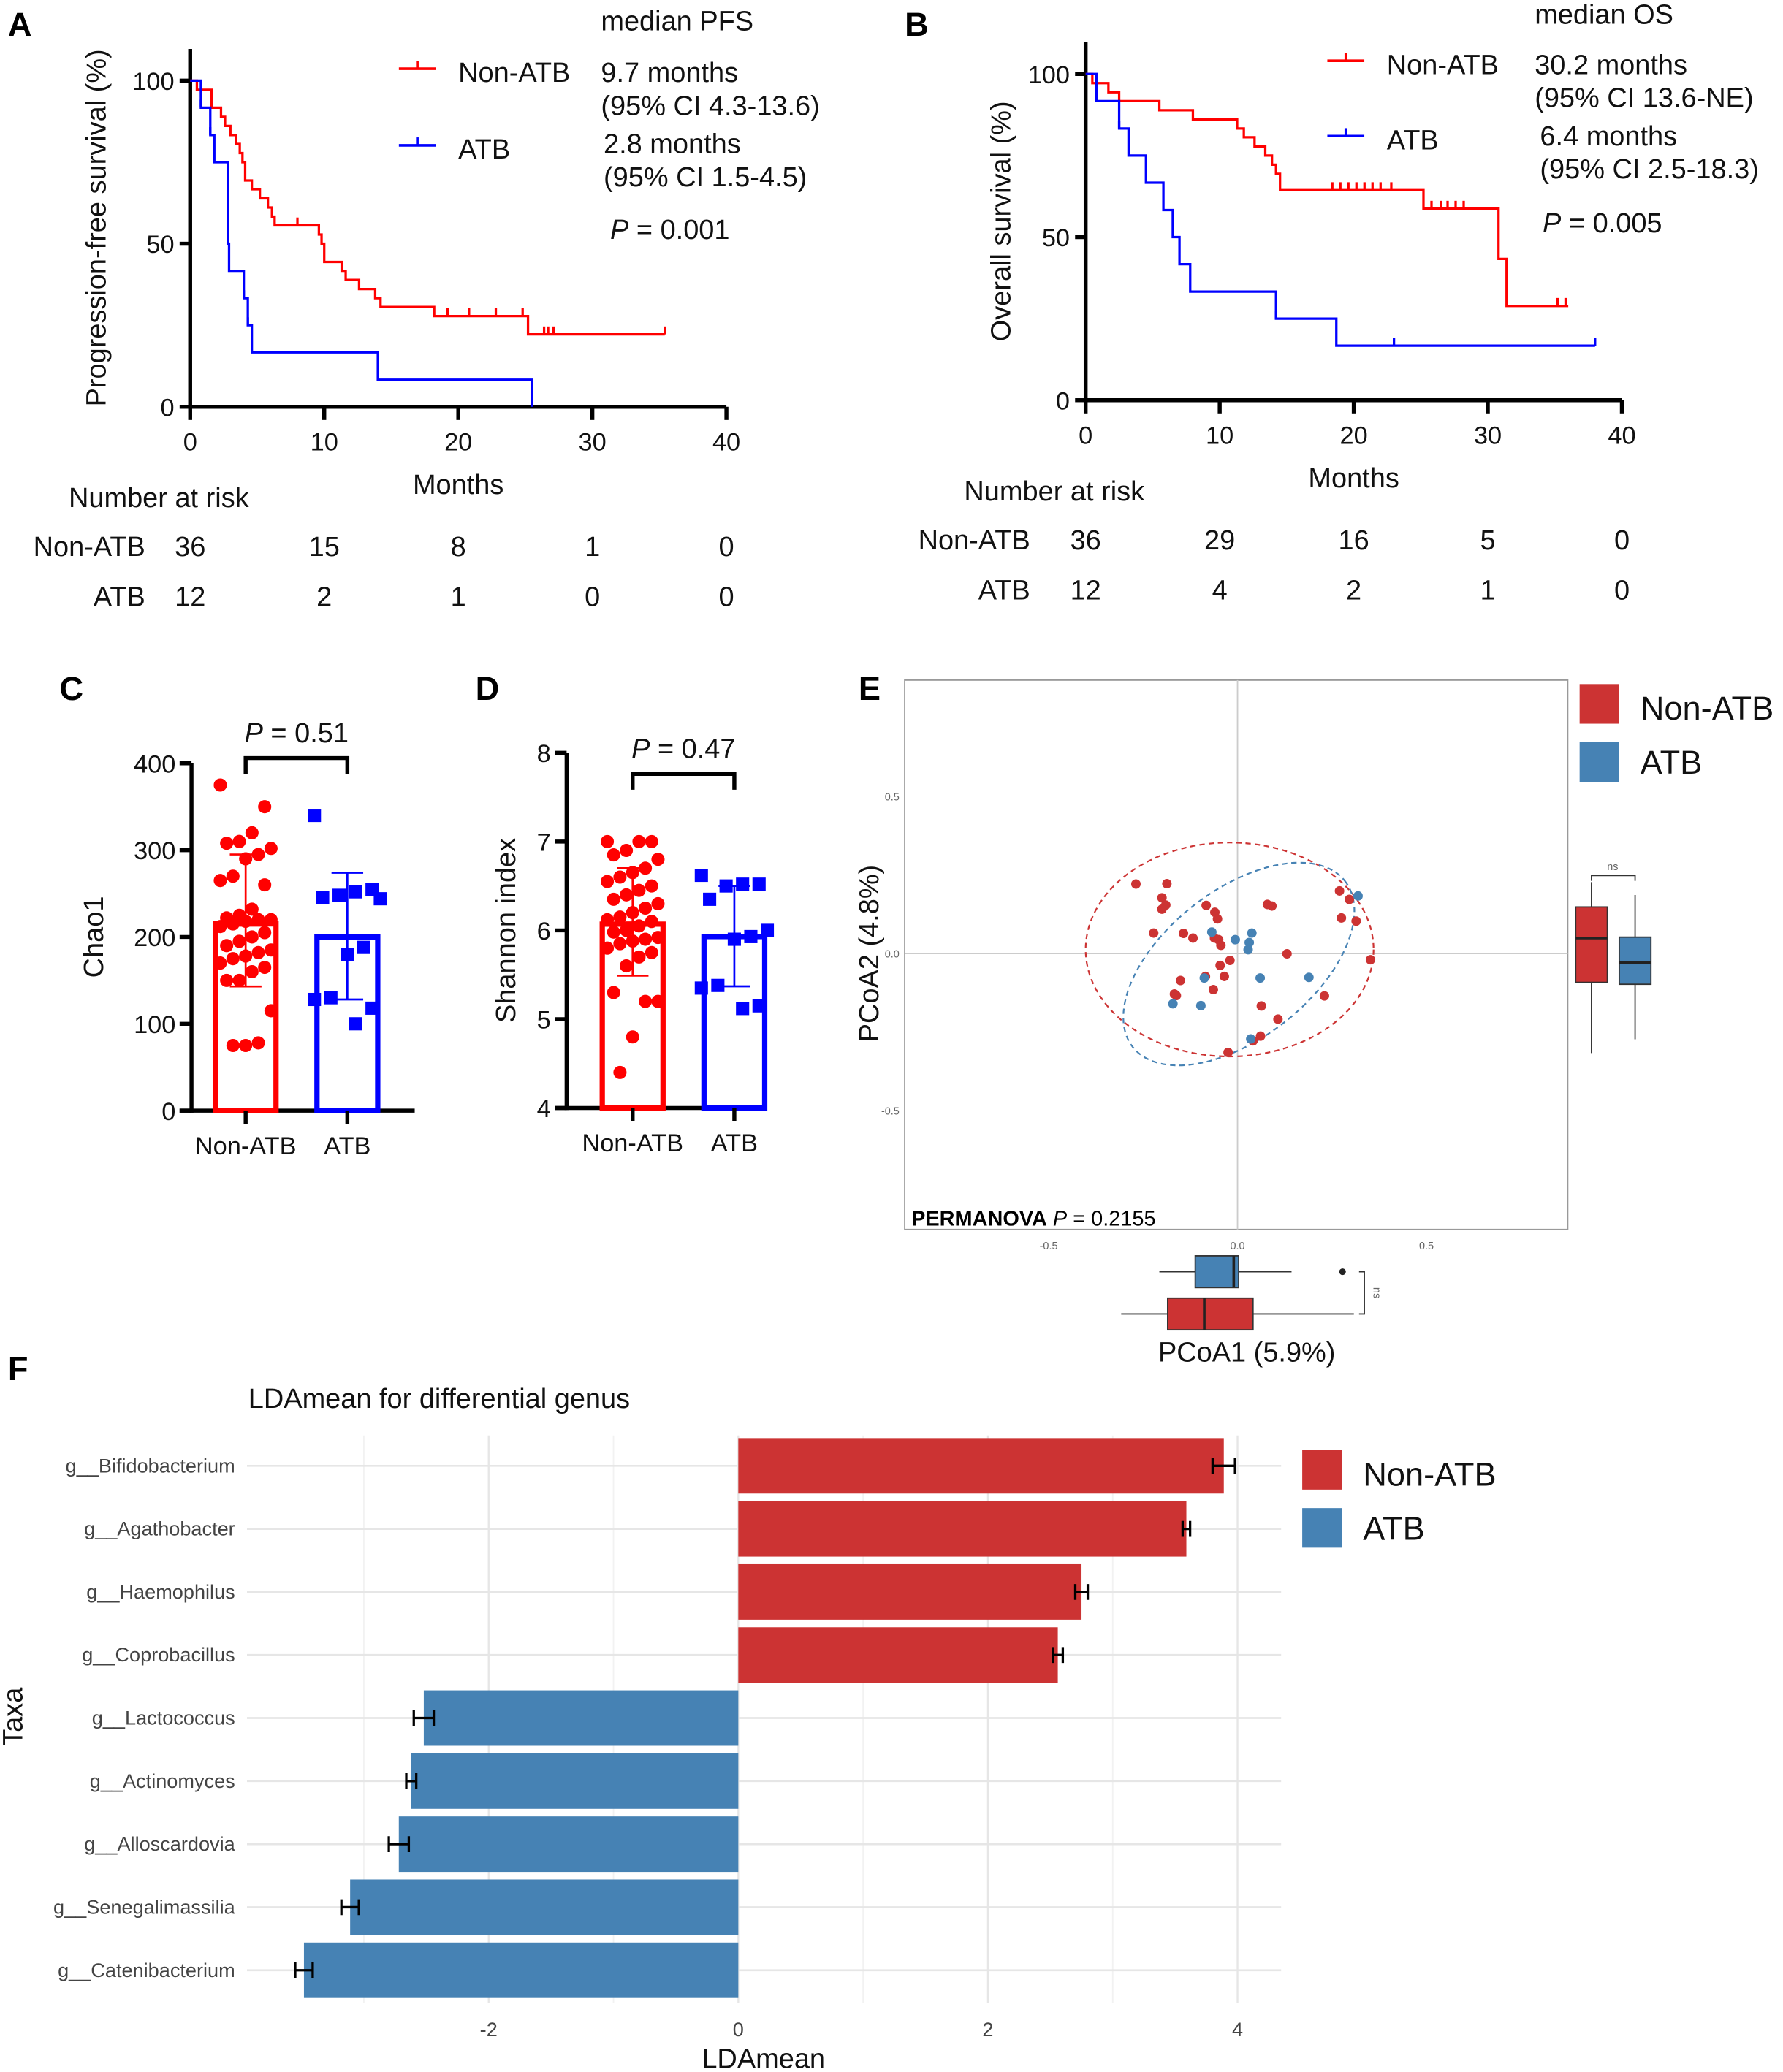 The image size is (1783, 2072). What do you see at coordinates (1611, 65) in the screenshot?
I see `median-value: 30.2 months` at bounding box center [1611, 65].